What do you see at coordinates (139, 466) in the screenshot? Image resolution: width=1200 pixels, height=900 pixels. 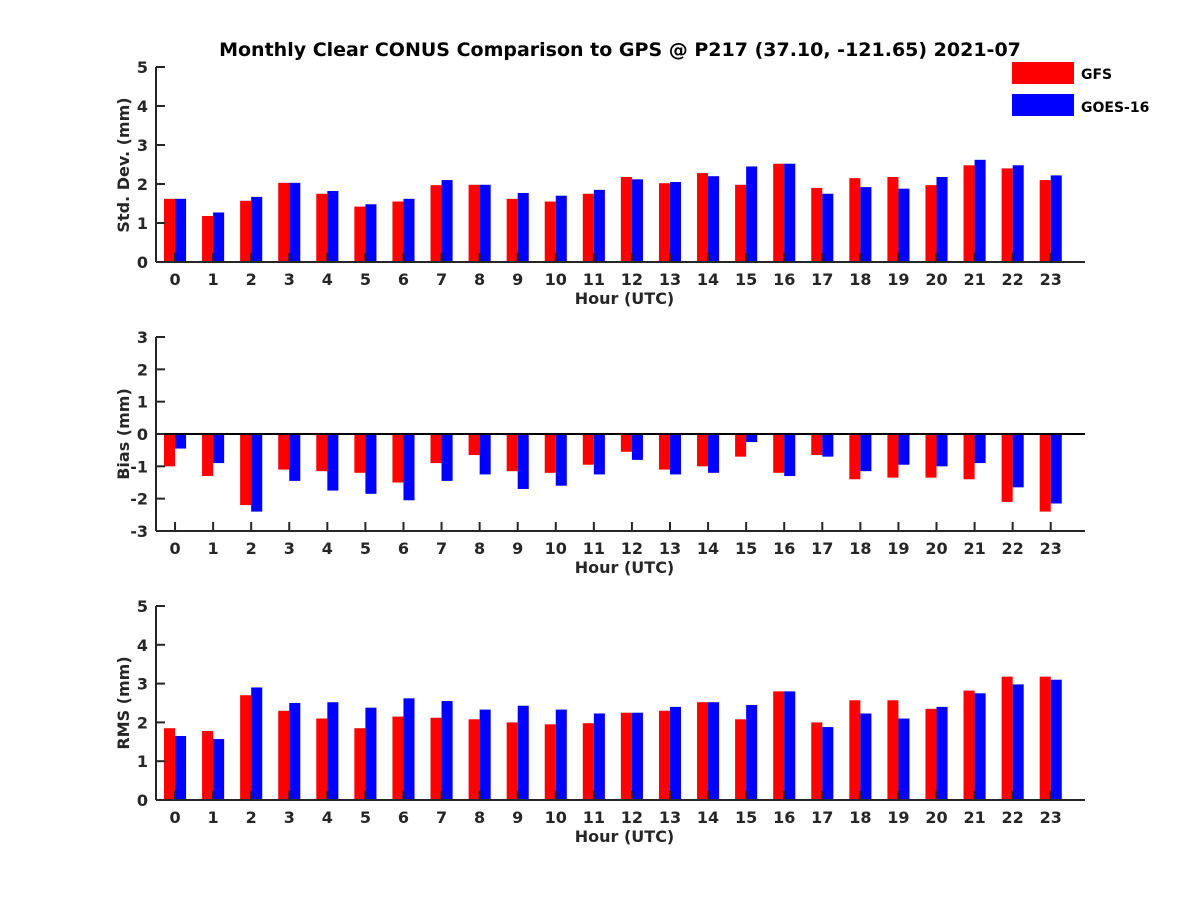 I see `bias-ytick-label: -1` at bounding box center [139, 466].